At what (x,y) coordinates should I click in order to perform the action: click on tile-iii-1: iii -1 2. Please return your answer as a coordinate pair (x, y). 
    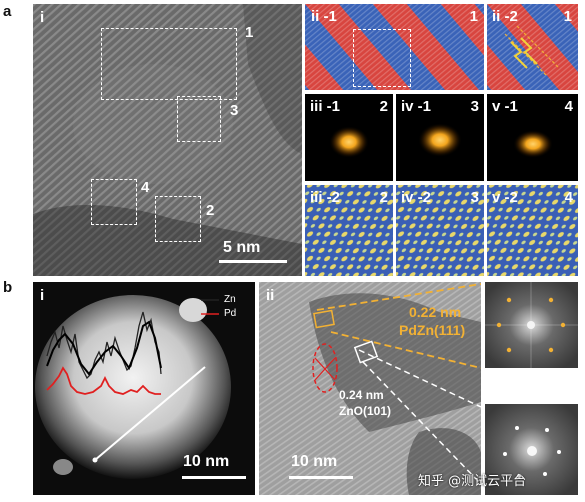
    Looking at the image, I should click on (349, 137).